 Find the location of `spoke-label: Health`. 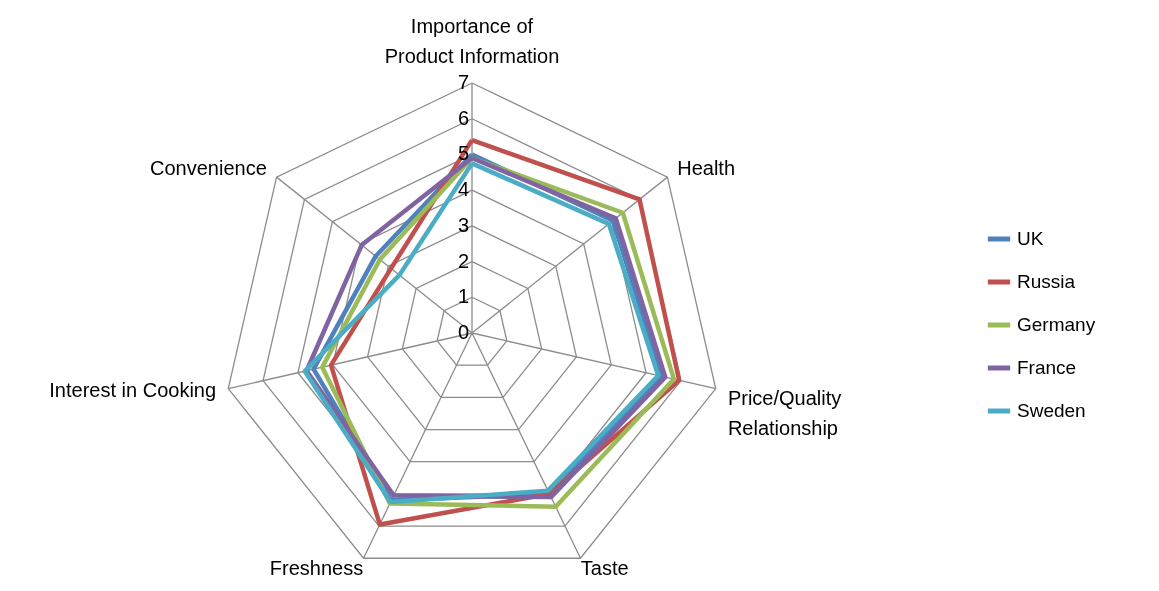

spoke-label: Health is located at coordinates (706, 168).